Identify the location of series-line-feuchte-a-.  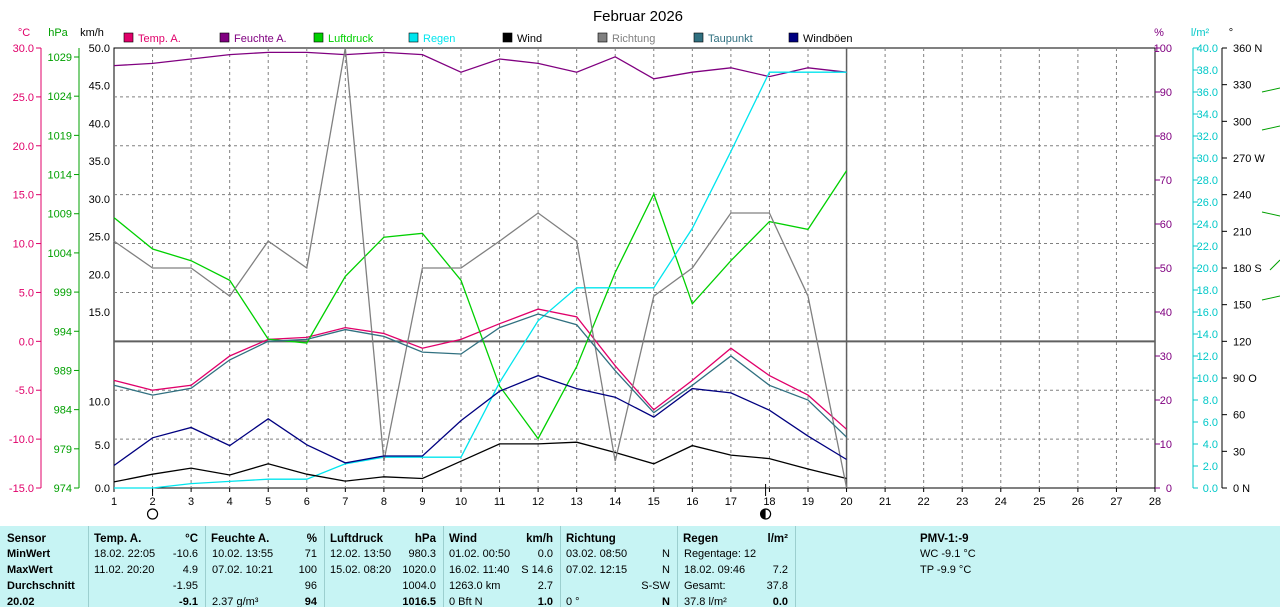
(480, 65).